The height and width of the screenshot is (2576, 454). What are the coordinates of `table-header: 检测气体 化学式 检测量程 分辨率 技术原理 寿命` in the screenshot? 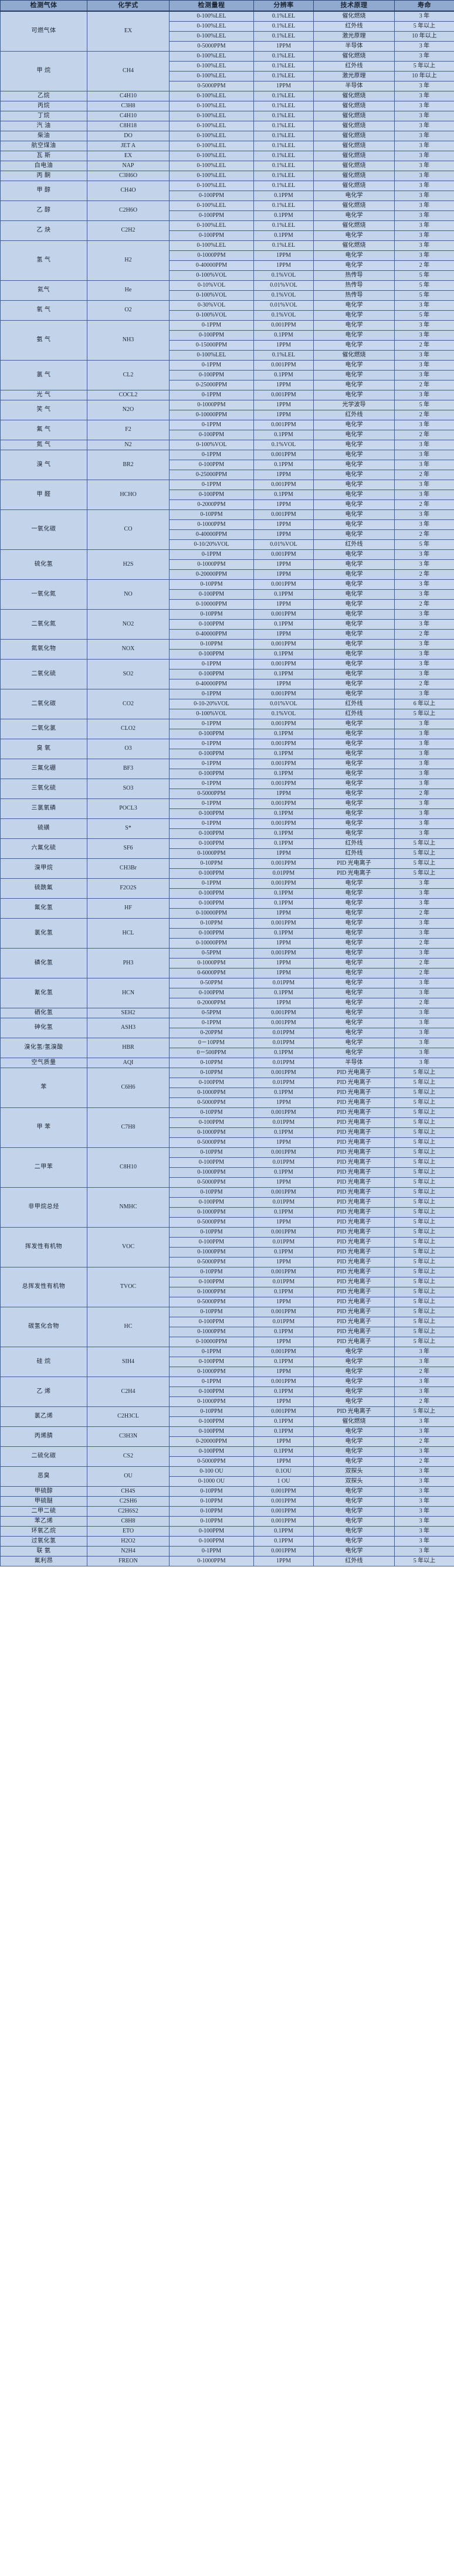 It's located at (227, 6).